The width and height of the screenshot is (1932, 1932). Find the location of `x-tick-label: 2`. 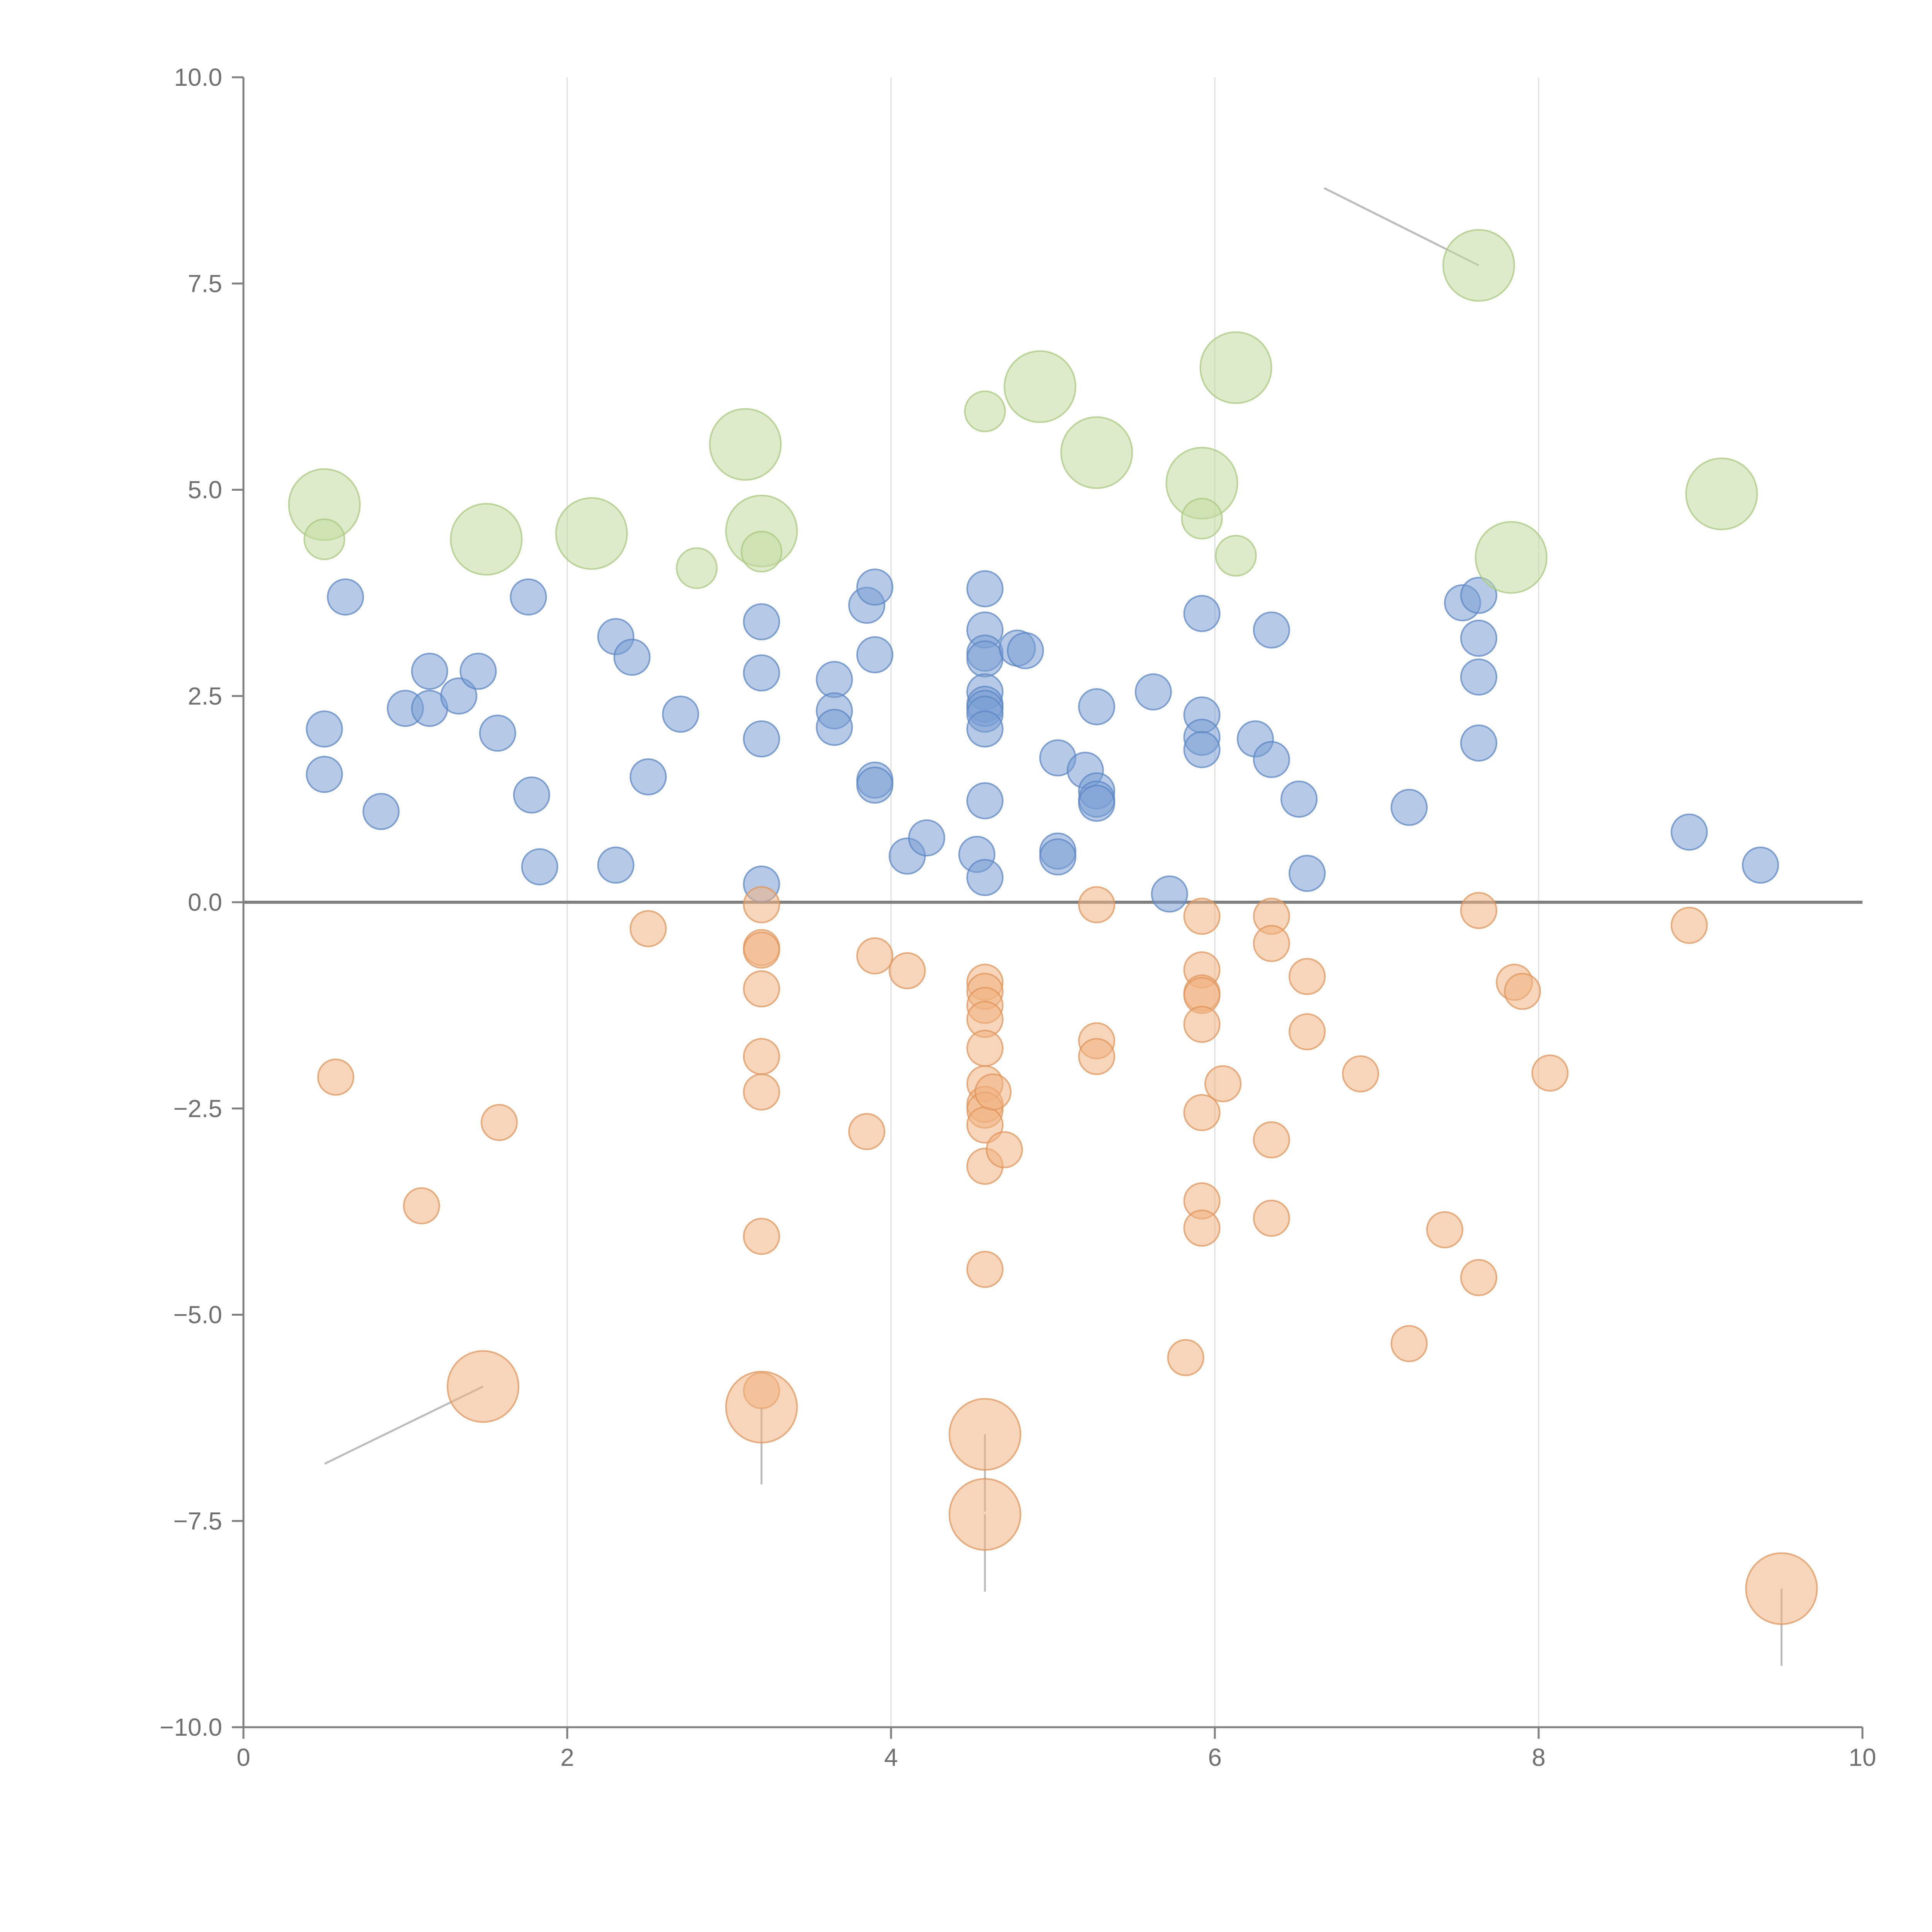

x-tick-label: 2 is located at coordinates (567, 1757).